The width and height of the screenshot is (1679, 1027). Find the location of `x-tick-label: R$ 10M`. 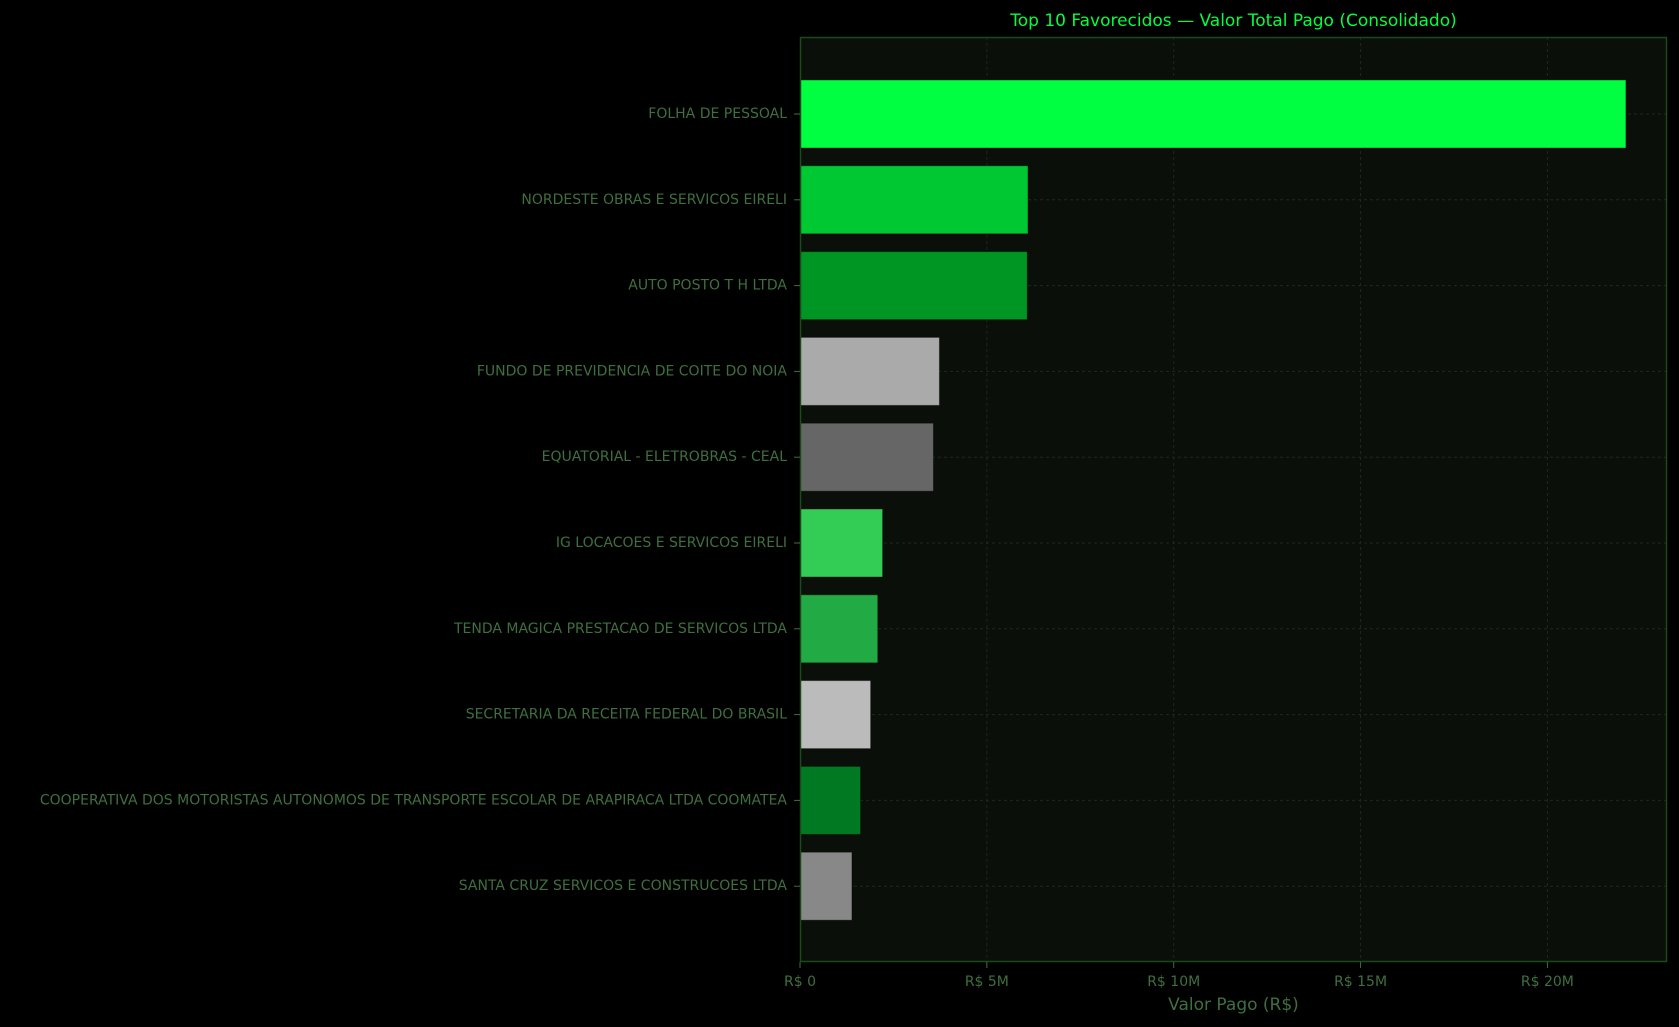

x-tick-label: R$ 10M is located at coordinates (1173, 982).